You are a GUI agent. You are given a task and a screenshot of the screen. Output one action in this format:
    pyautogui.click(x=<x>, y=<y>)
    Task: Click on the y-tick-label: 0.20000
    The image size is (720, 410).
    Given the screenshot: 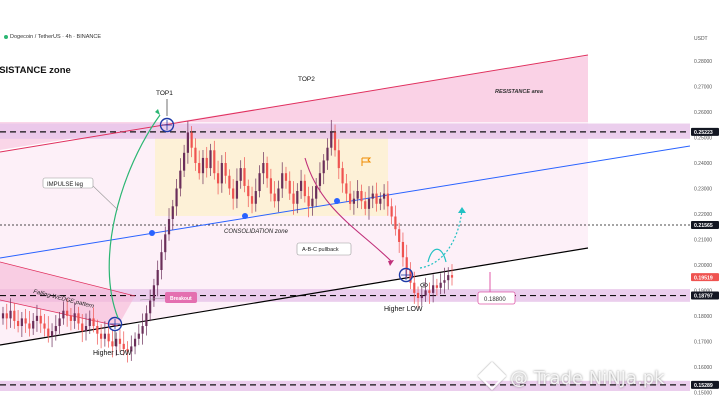 What is the action you would take?
    pyautogui.click(x=703, y=266)
    